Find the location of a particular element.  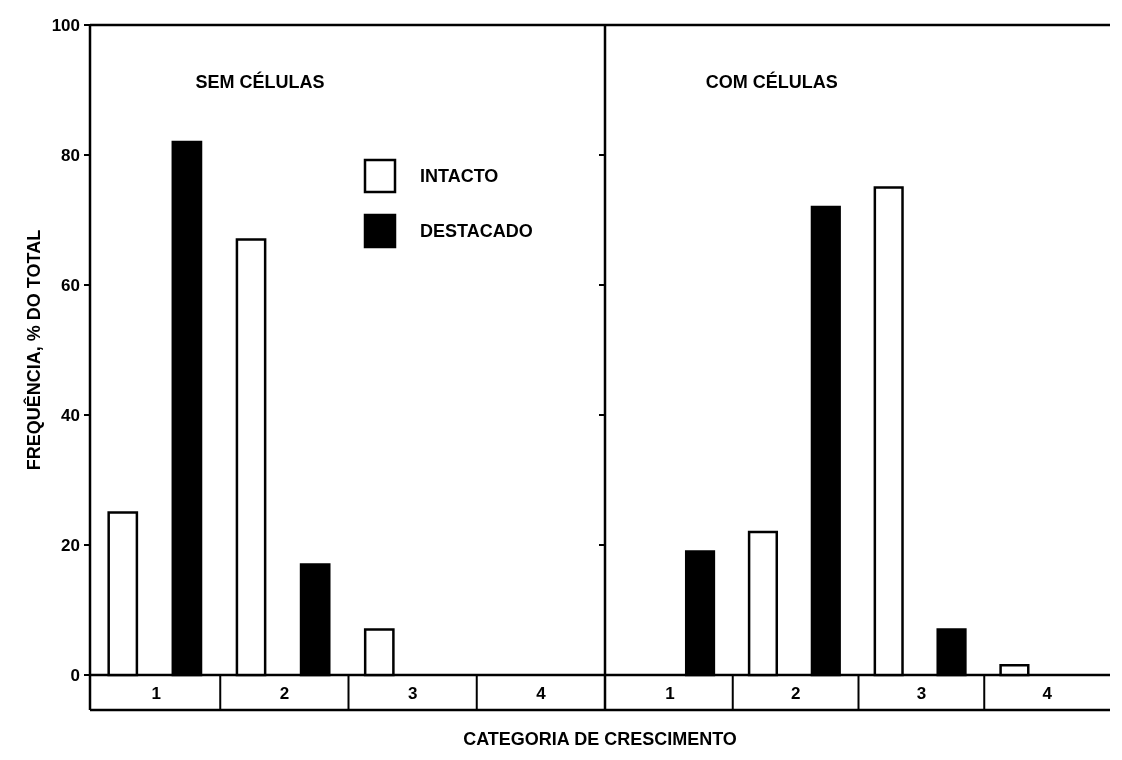

text: SEM CÉLULAS is located at coordinates (260, 81).